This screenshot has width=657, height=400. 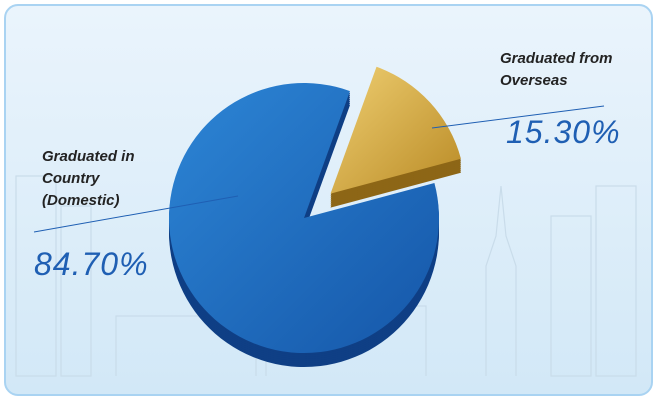 I want to click on value-label: 15.30%, so click(x=563, y=132).